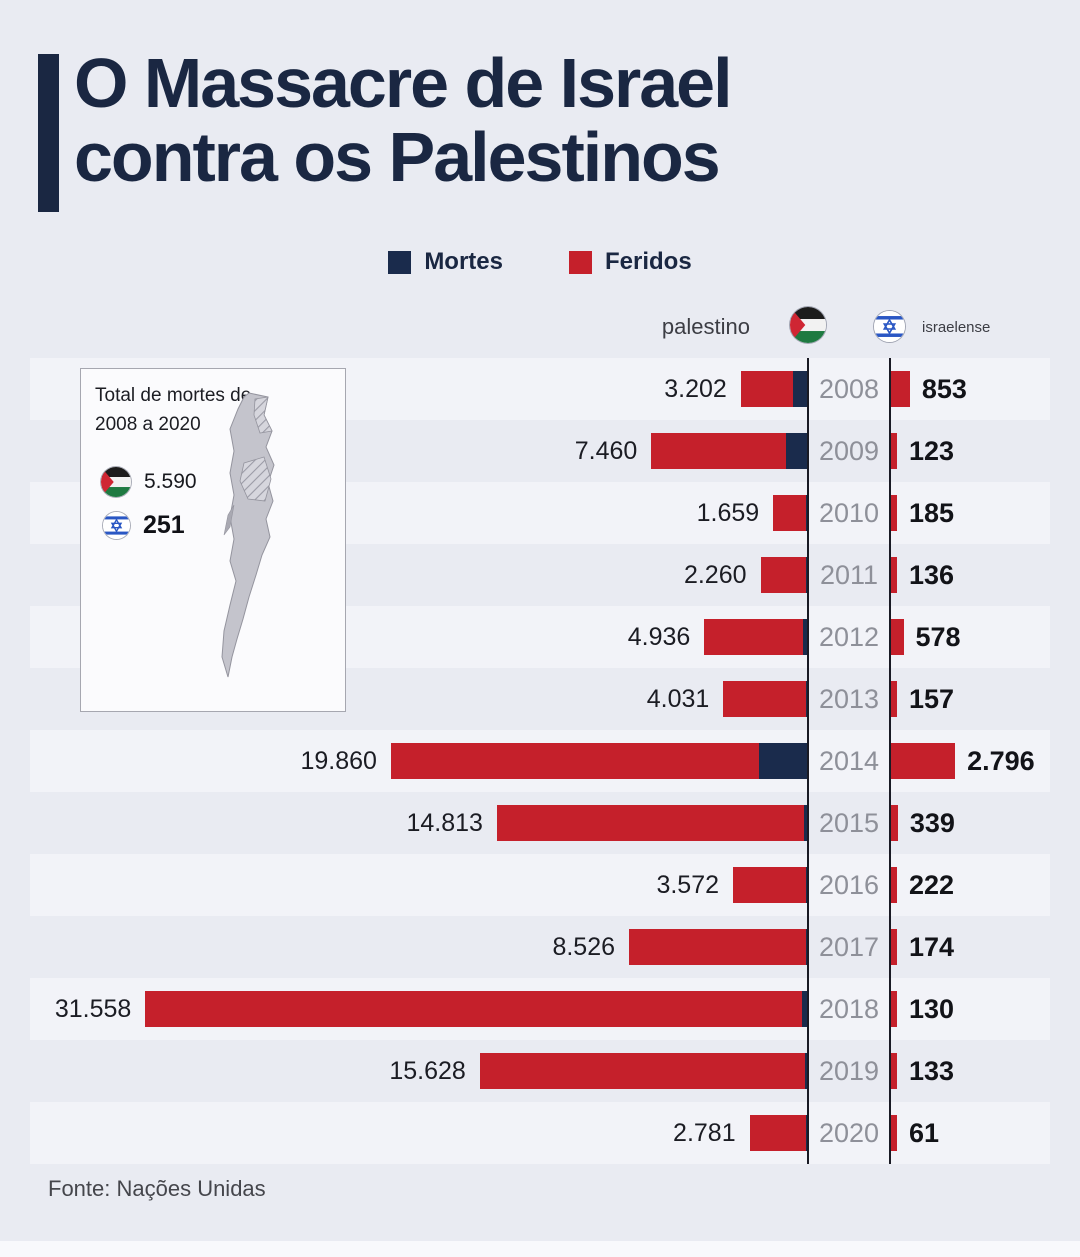 This screenshot has width=1080, height=1257. I want to click on palestinian-value-label: 31.558, so click(93, 1009).